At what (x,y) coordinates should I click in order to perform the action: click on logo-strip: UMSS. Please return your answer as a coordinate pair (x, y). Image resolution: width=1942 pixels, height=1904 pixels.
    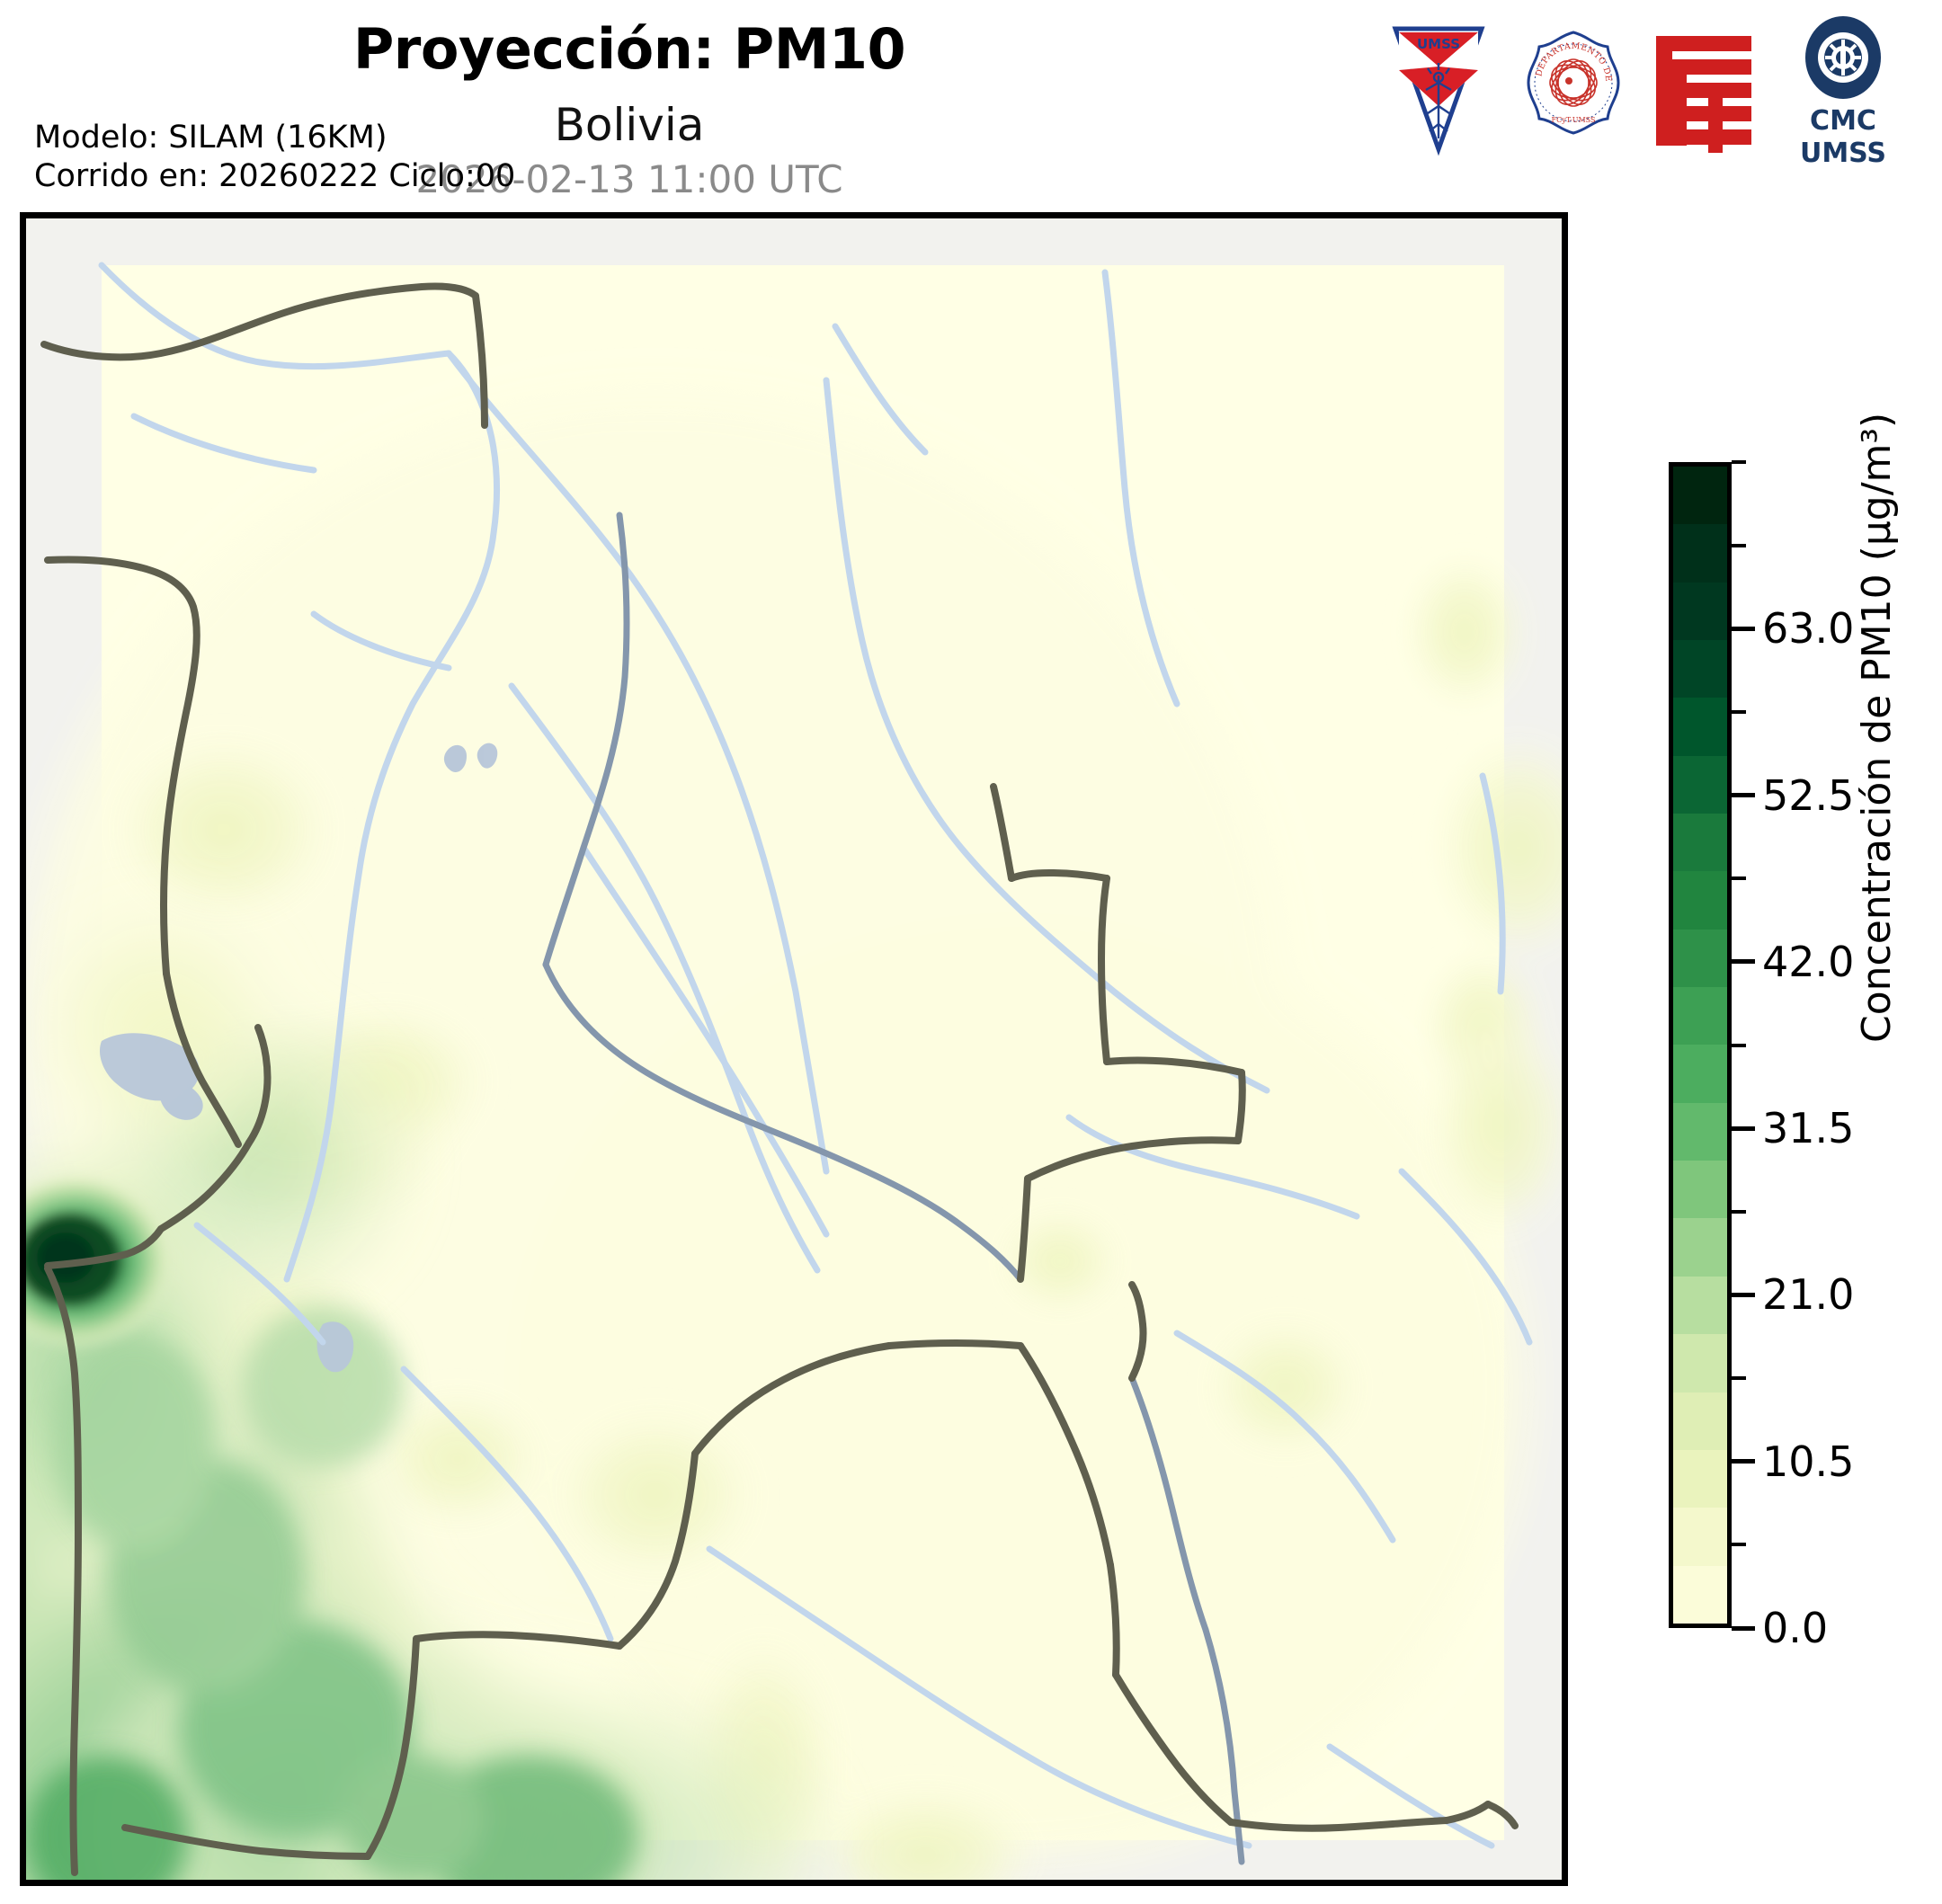
    Looking at the image, I should click on (1645, 93).